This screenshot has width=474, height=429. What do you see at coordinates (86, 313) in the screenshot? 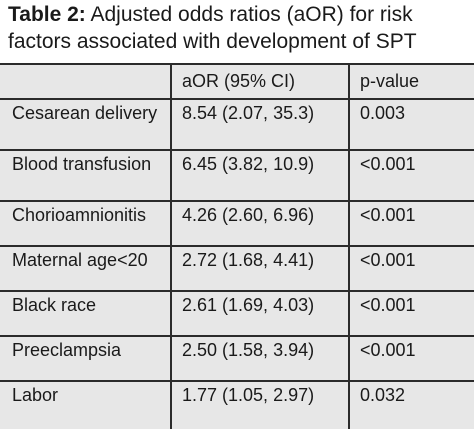
I see `factor-cell: Black race` at bounding box center [86, 313].